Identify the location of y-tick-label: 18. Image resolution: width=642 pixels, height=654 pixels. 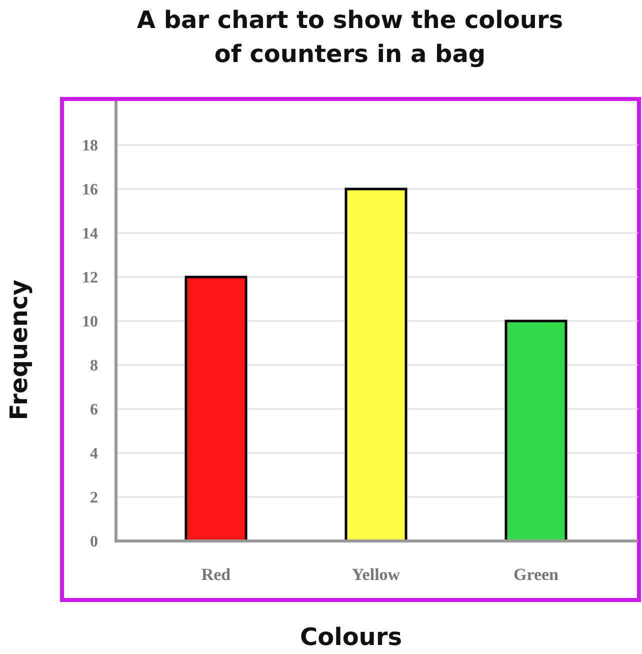
(90, 146).